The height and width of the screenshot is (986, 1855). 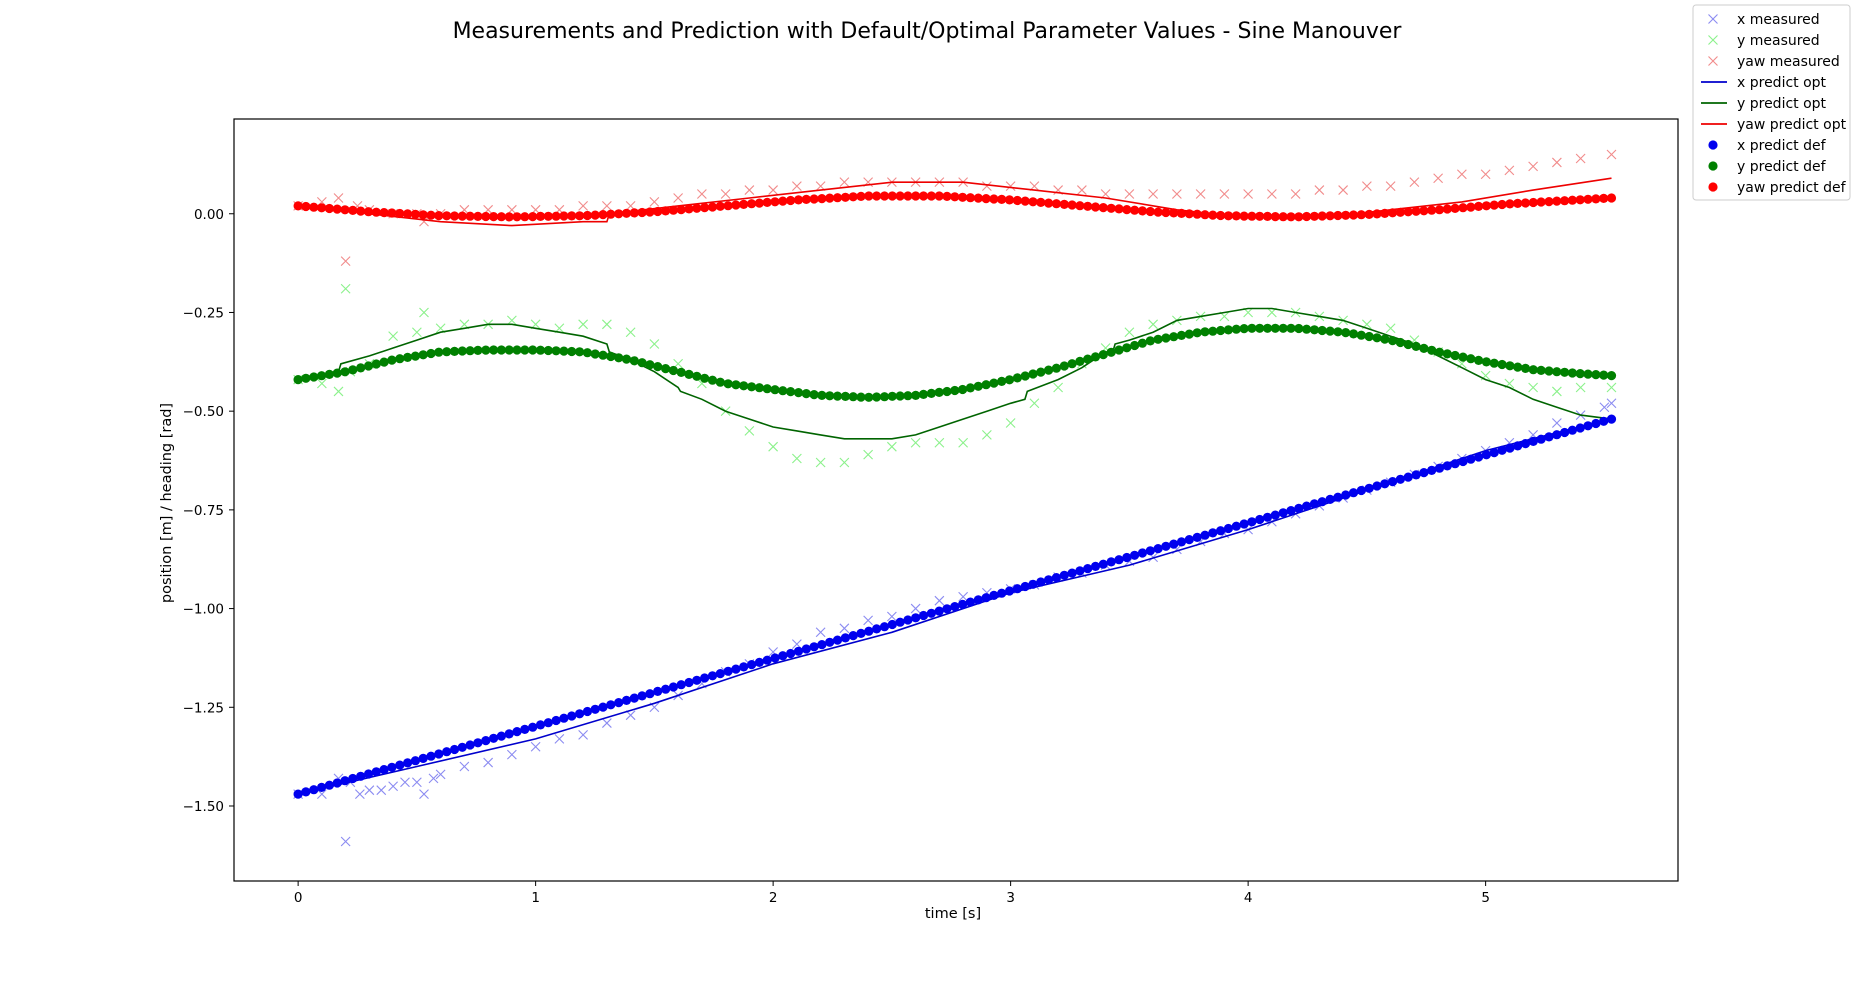 I want to click on y-tick-label: −0.75, so click(x=203, y=511).